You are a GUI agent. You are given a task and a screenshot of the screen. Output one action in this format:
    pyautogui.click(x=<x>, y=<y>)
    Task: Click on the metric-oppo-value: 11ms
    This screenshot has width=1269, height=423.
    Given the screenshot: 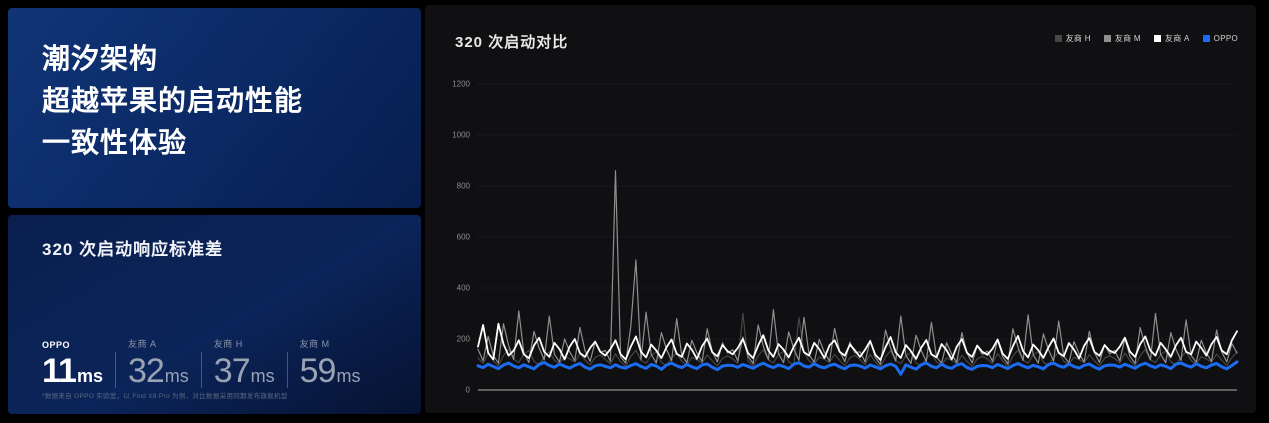 What is the action you would take?
    pyautogui.click(x=72, y=371)
    